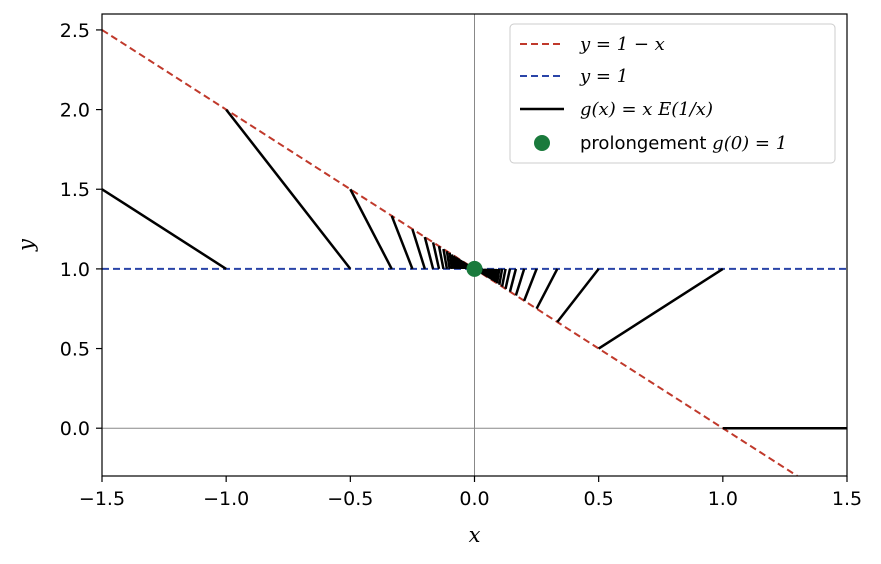 Image resolution: width=881 pixels, height=564 pixels. What do you see at coordinates (26, 245) in the screenshot?
I see `y-axis-label: y` at bounding box center [26, 245].